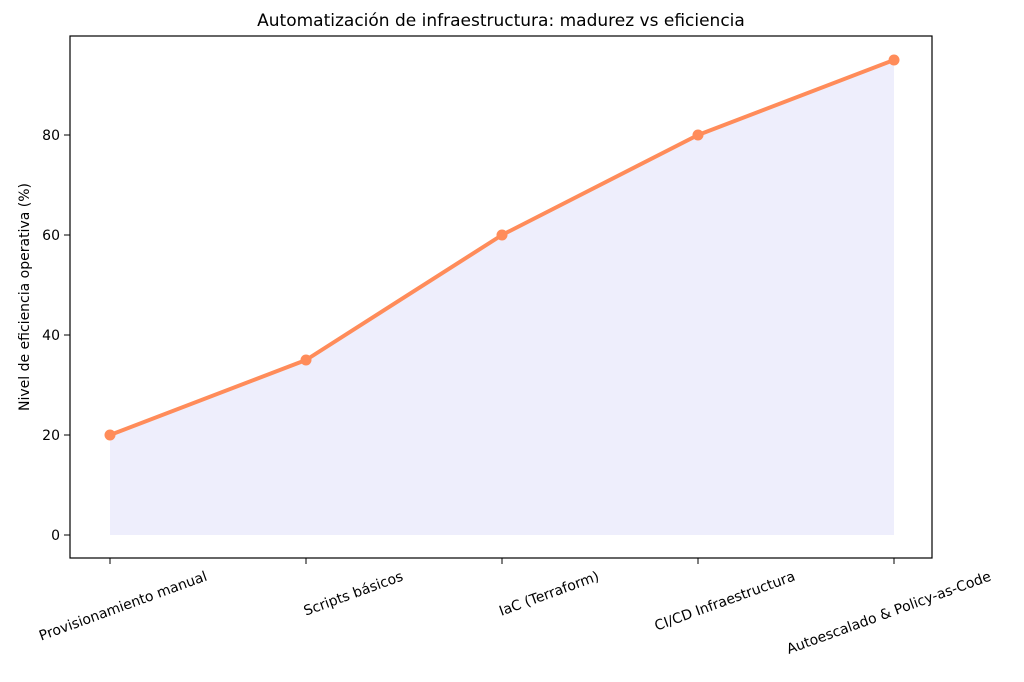 This screenshot has width=1024, height=682. Describe the element at coordinates (123, 607) in the screenshot. I see `x-tick-label: Provisionamiento manual` at that location.